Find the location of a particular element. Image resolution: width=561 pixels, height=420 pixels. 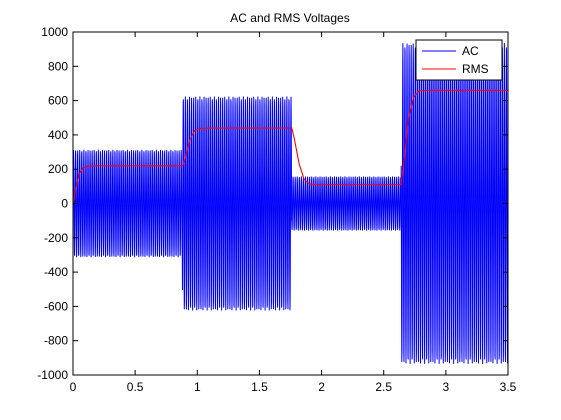

y-tick-label: -400 is located at coordinates (56, 272).